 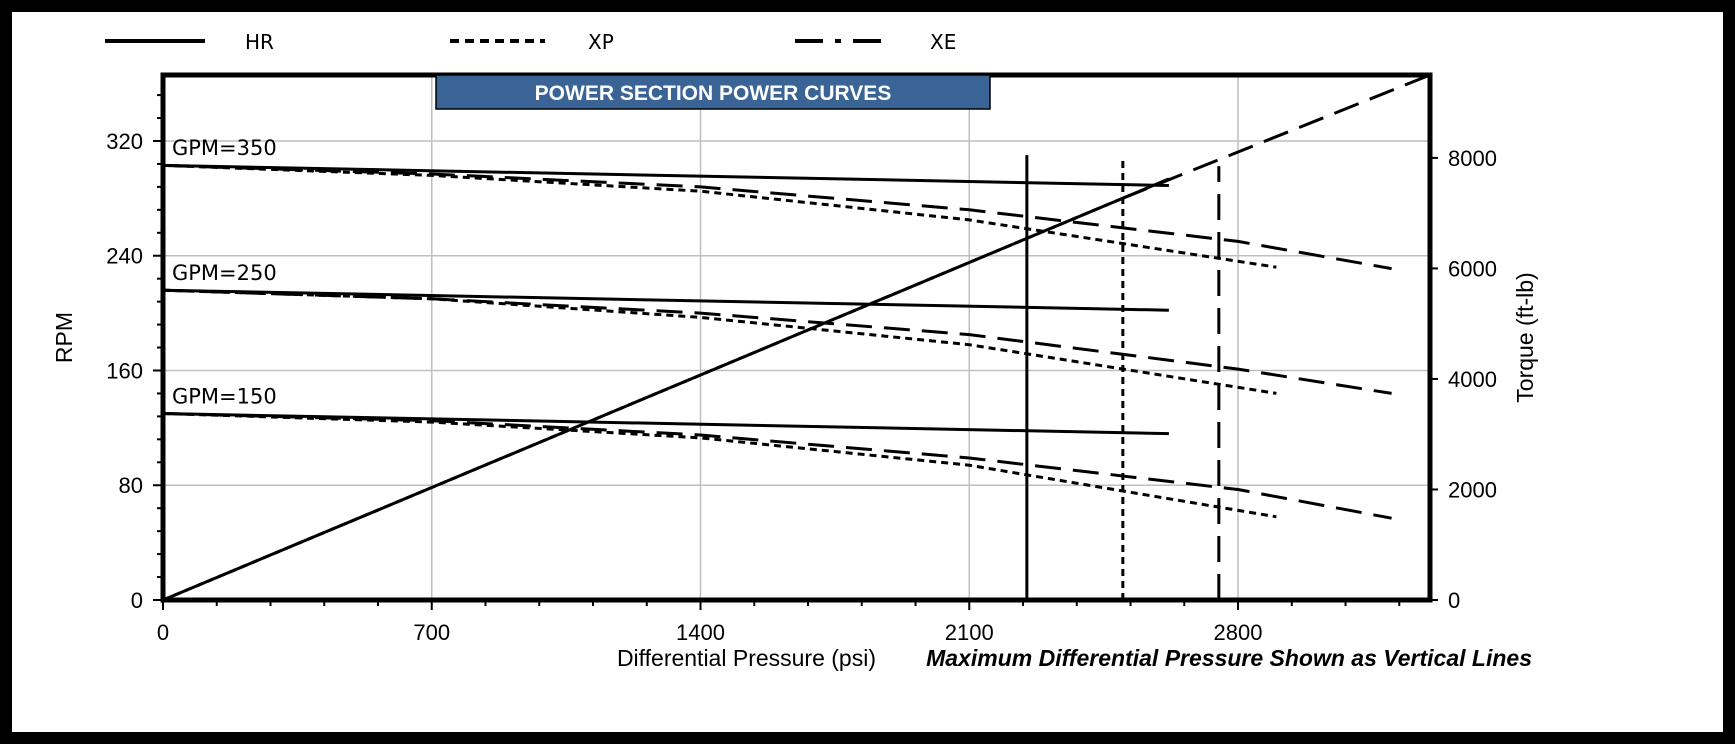 I want to click on rpm-curve-xe-gpm150, so click(x=777, y=466).